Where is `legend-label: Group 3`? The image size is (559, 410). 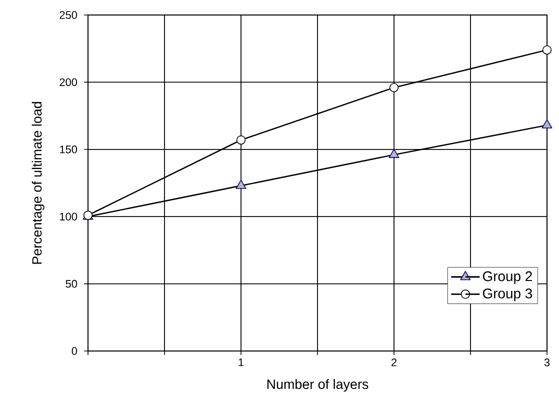
legend-label: Group 3 is located at coordinates (507, 295).